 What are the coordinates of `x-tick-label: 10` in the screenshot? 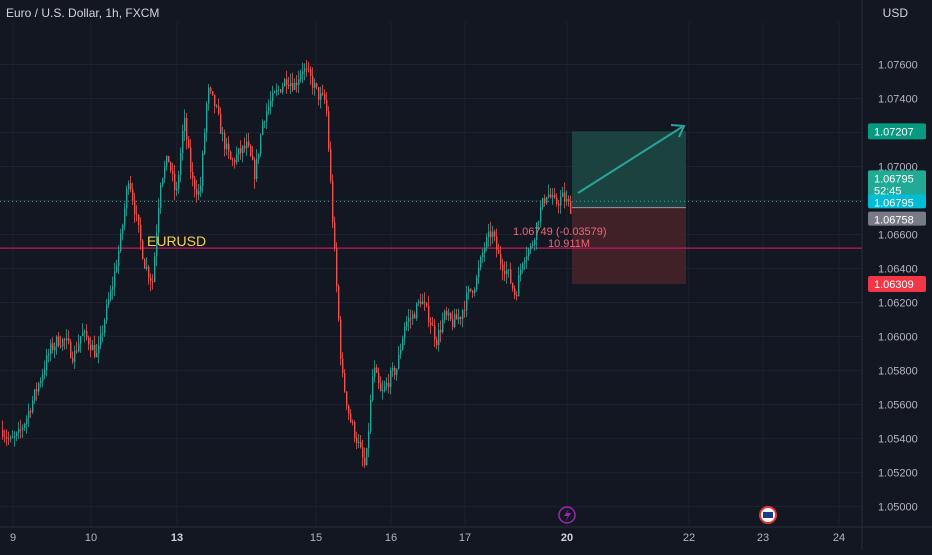 It's located at (91, 538).